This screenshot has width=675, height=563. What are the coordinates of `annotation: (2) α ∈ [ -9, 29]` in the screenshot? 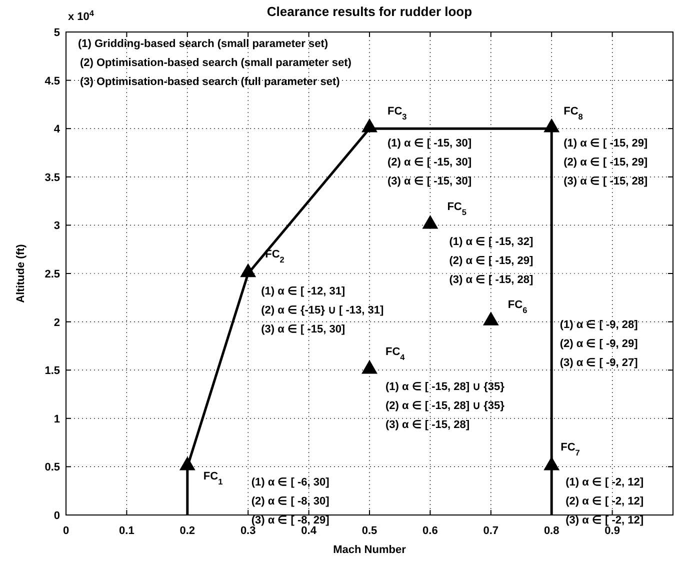 It's located at (599, 344).